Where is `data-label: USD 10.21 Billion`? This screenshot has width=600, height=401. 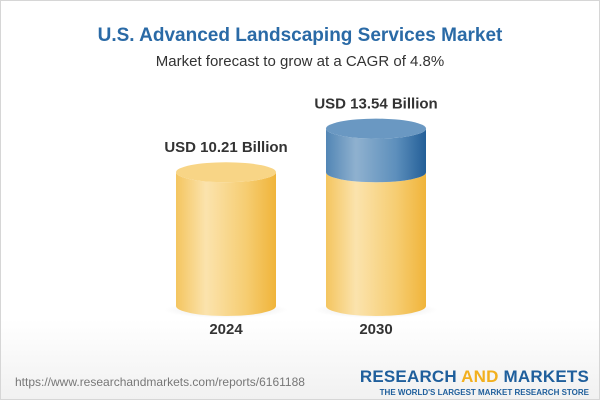
data-label: USD 10.21 Billion is located at coordinates (225, 147).